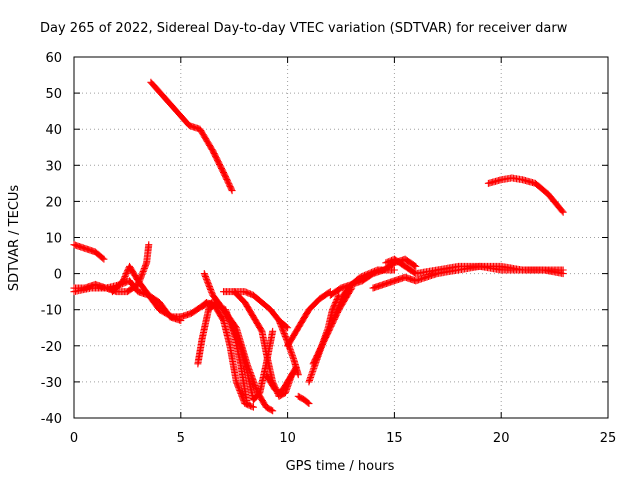 The image size is (640, 480). I want to click on y-tick-label: -40, so click(51, 419).